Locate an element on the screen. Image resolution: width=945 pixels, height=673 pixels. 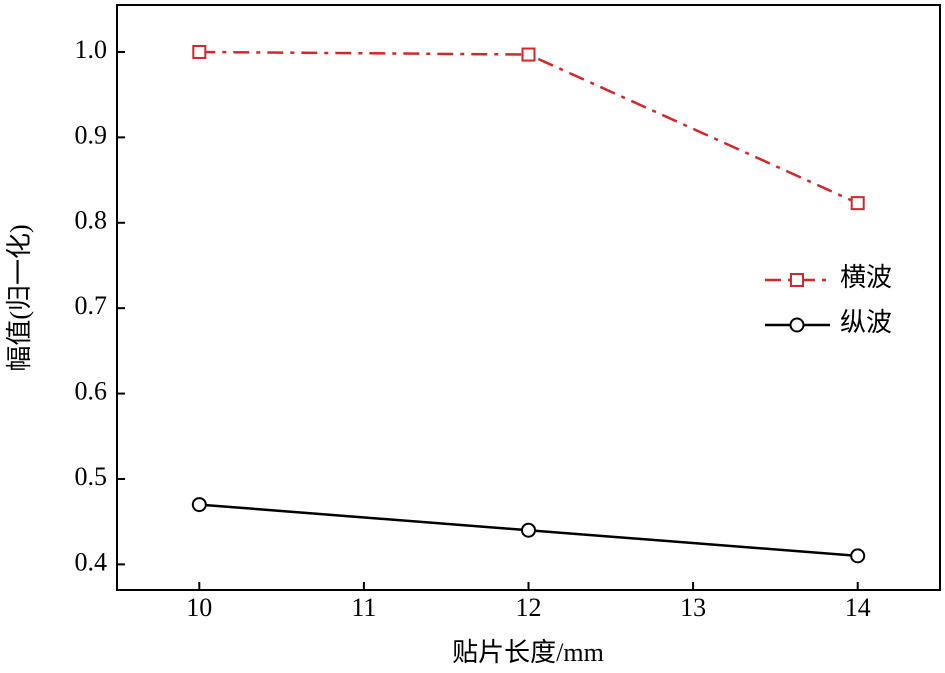
x-tick-label: 14 is located at coordinates (858, 607).